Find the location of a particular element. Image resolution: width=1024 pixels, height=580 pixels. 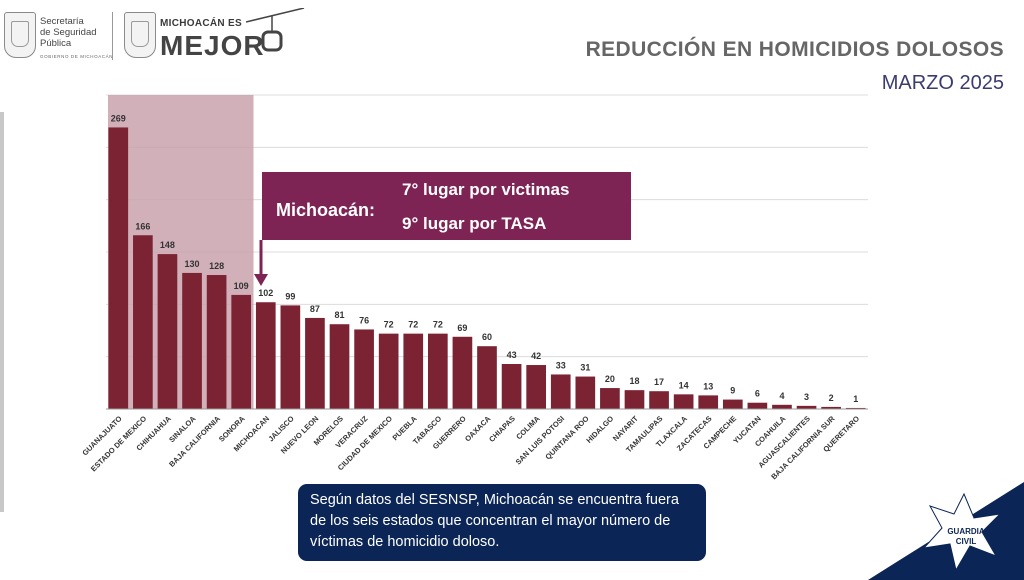

bar-value-label: 3 is located at coordinates (806, 397).